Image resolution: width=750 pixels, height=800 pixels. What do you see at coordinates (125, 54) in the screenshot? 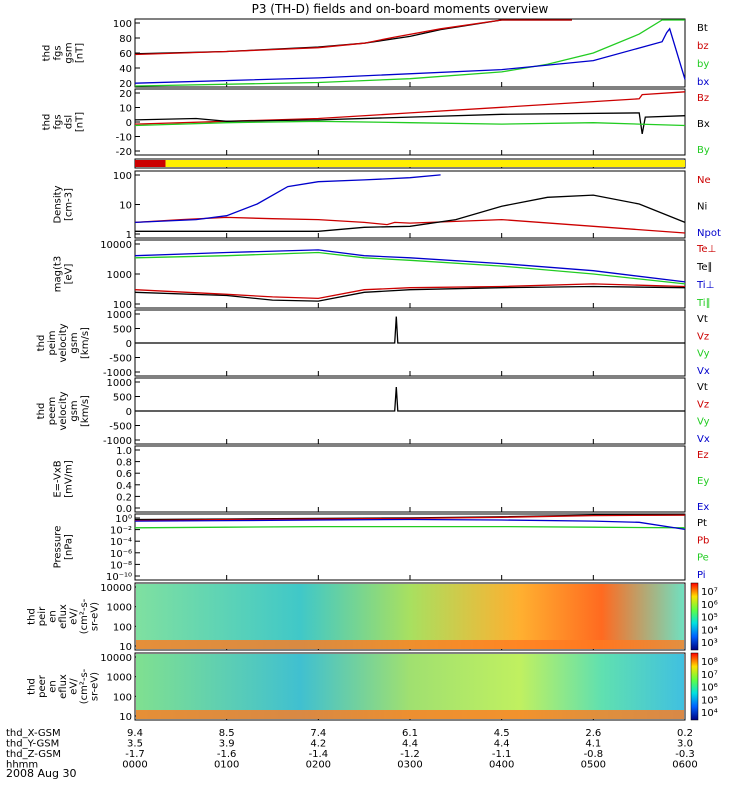
I see `y-tick-label: 60` at bounding box center [125, 54].